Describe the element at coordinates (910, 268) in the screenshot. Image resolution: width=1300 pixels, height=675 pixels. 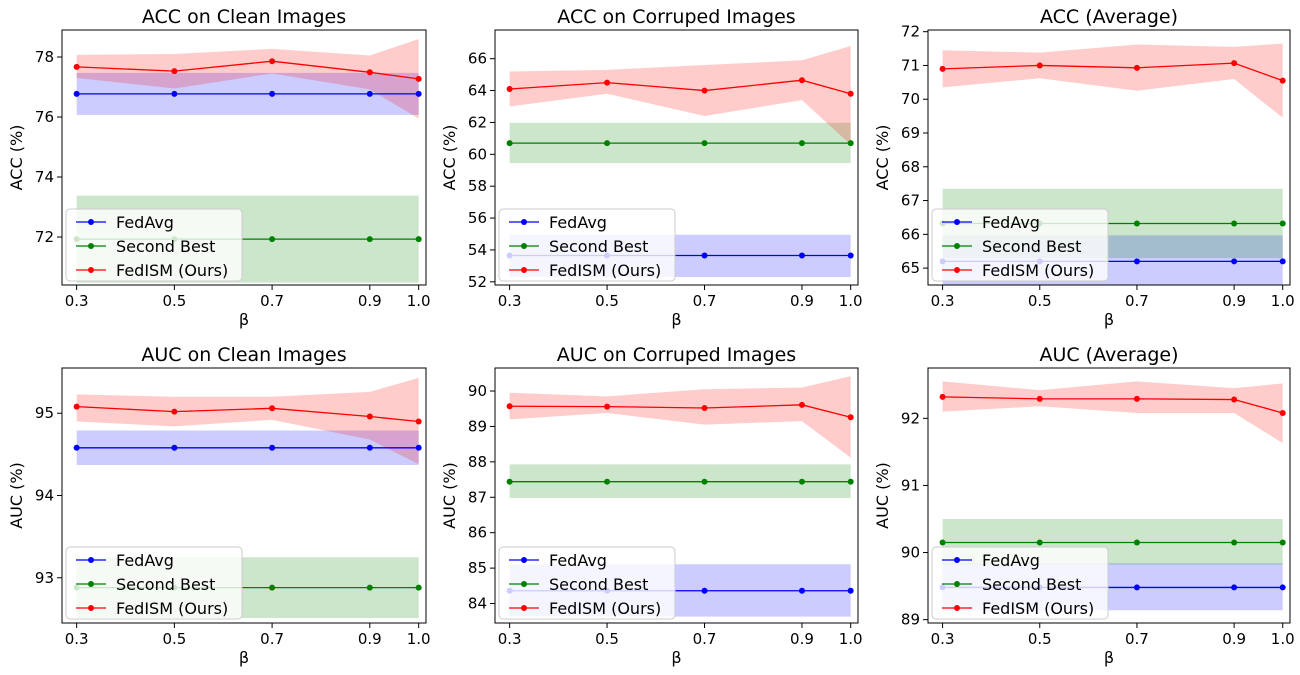
I see `y-tick-label: 65` at that location.